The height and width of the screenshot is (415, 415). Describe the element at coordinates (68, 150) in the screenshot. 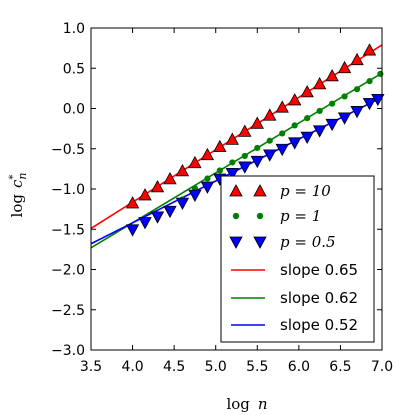

I see `y-tick-label: −0.5` at that location.